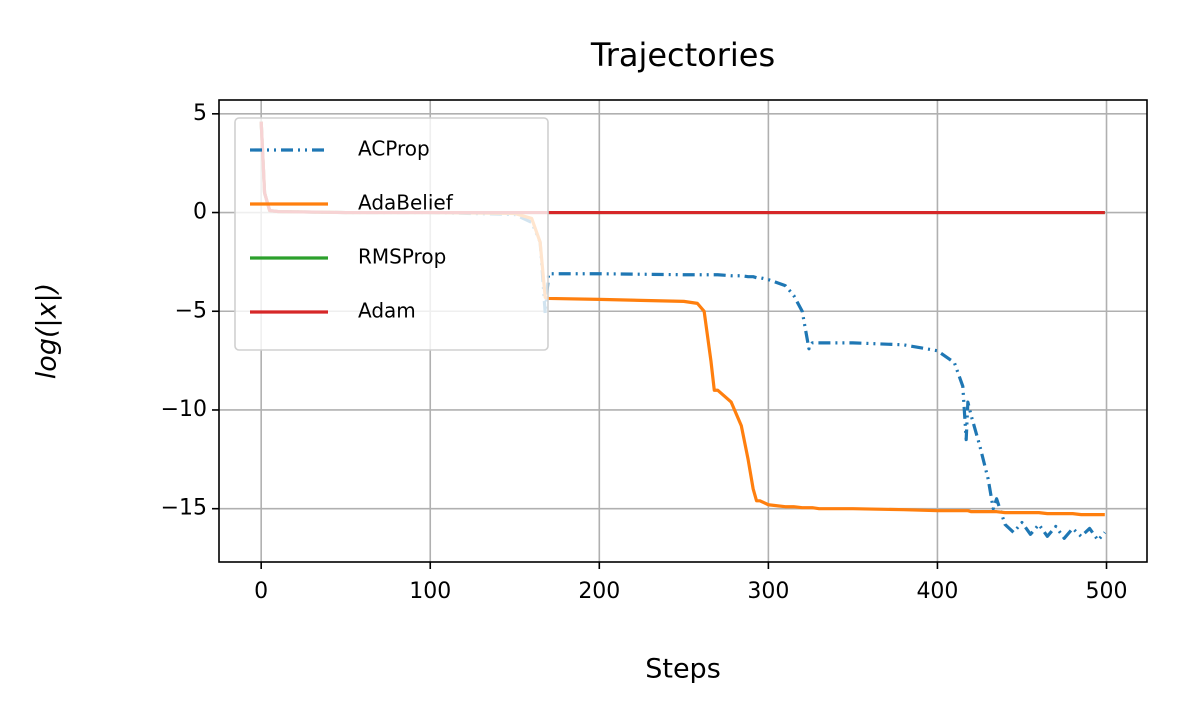 This screenshot has height=725, width=1178. Describe the element at coordinates (387, 311) in the screenshot. I see `legend-label: Adam` at that location.